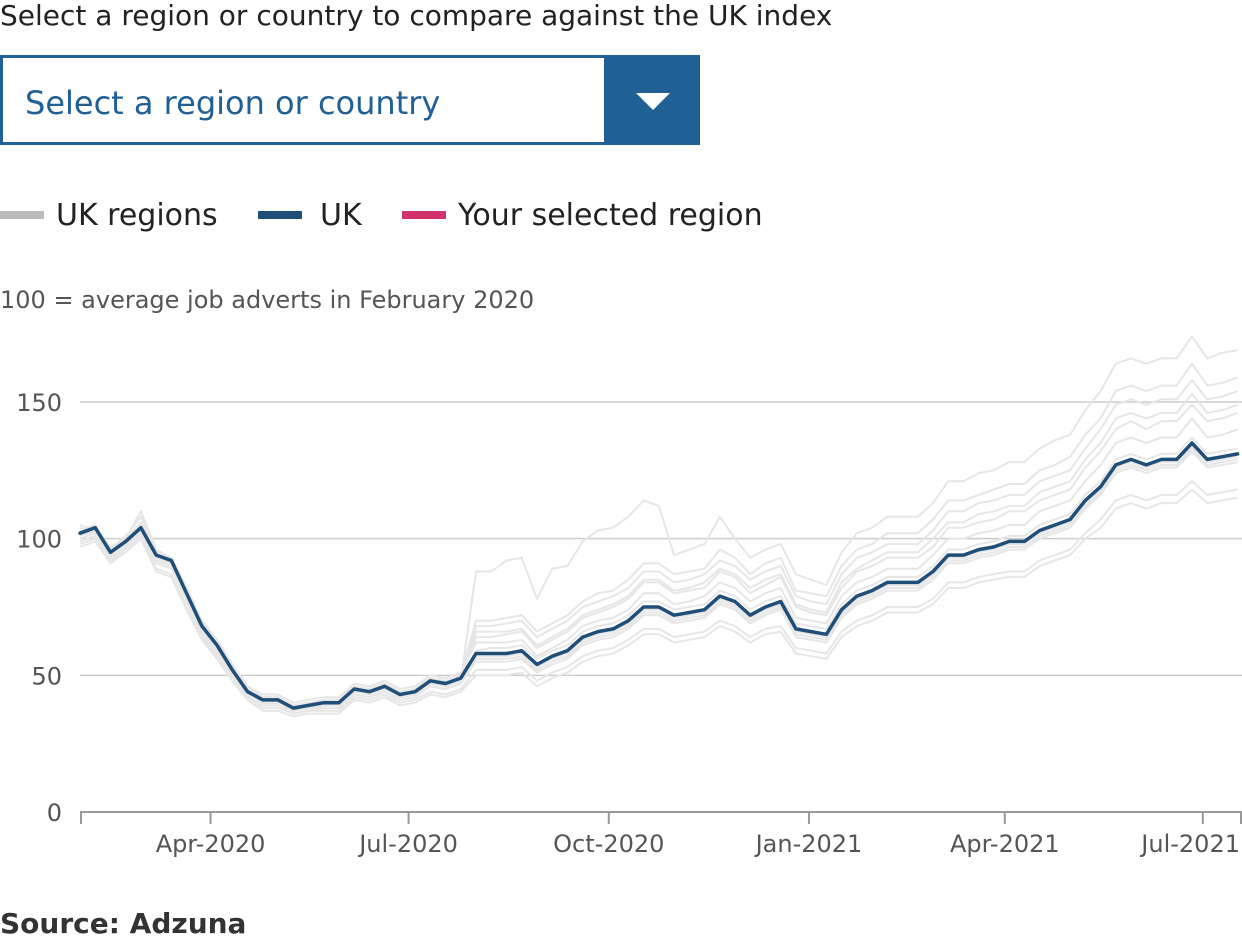 The image size is (1242, 940). I want to click on legend-label-uk-regions: UK regions, so click(137, 215).